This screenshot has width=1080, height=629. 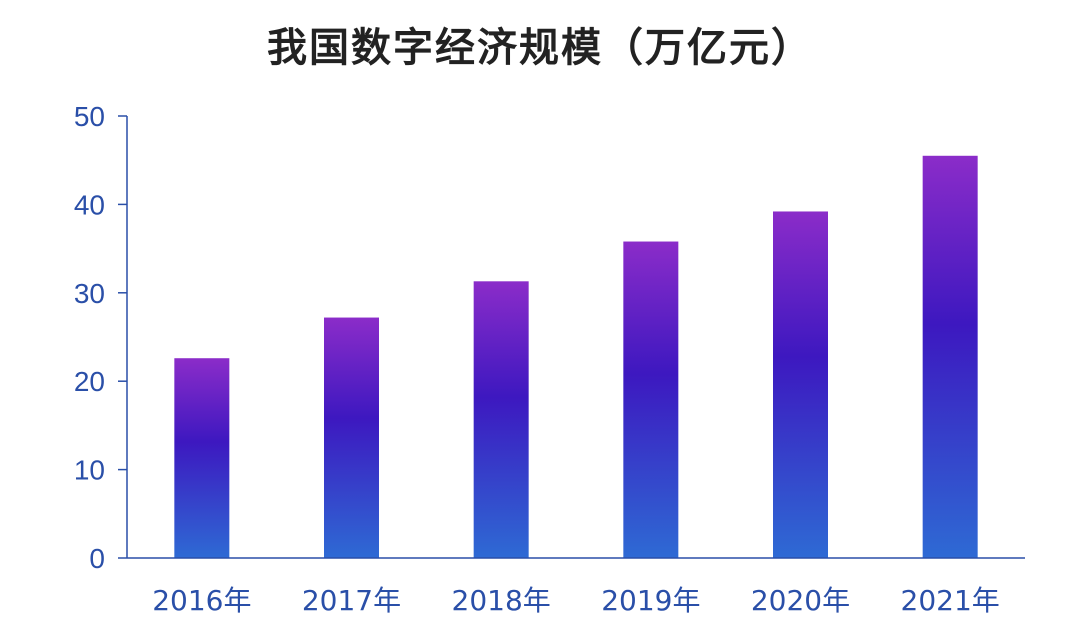 I want to click on y-tick-label: 20, so click(x=89, y=381).